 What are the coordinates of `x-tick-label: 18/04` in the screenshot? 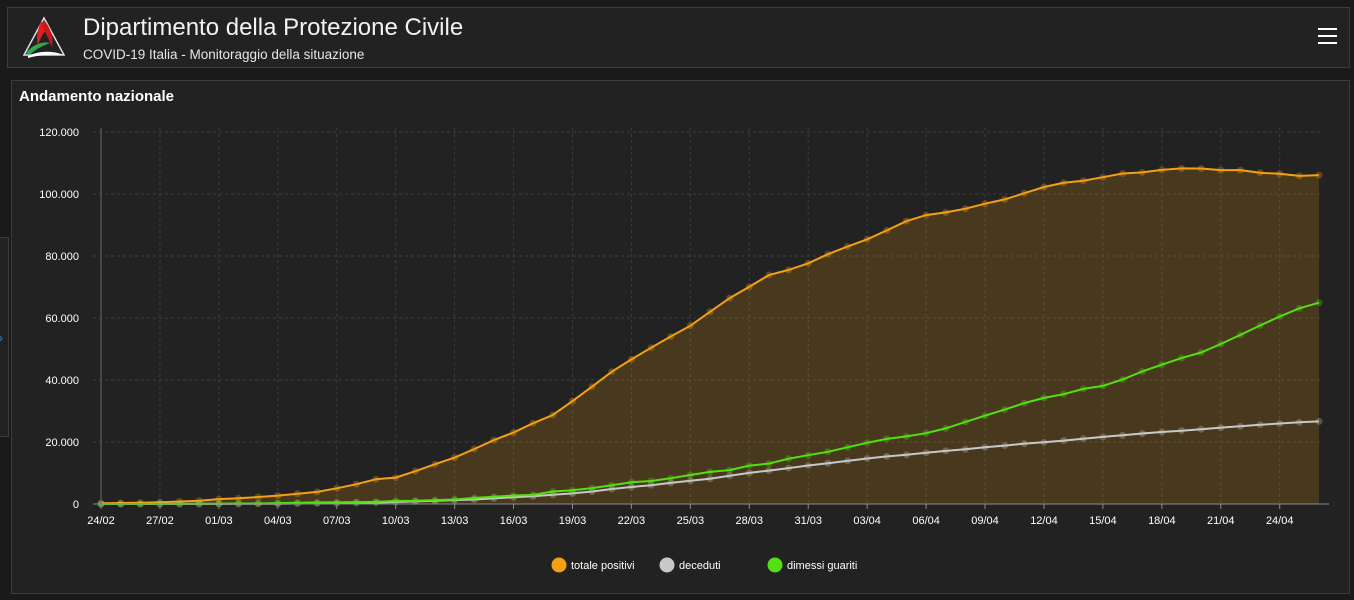 It's located at (1162, 521).